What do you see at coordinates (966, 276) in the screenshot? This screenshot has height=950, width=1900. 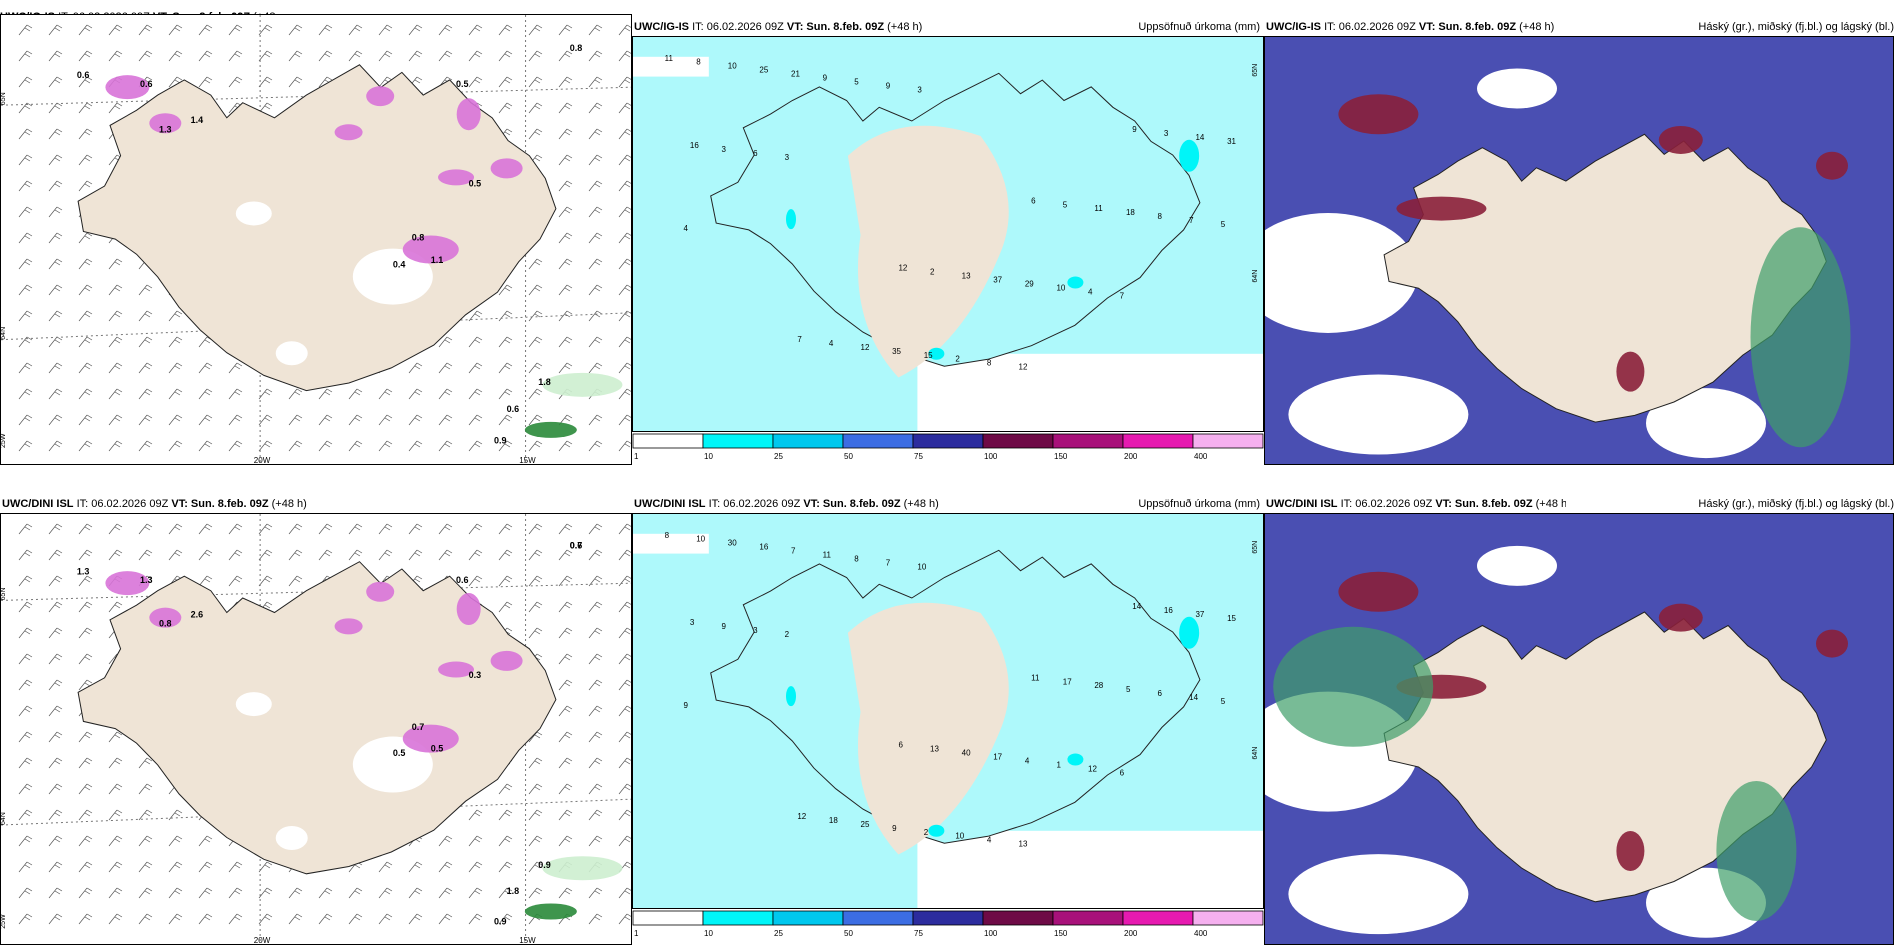 I see `precip-amount-label: 13` at bounding box center [966, 276].